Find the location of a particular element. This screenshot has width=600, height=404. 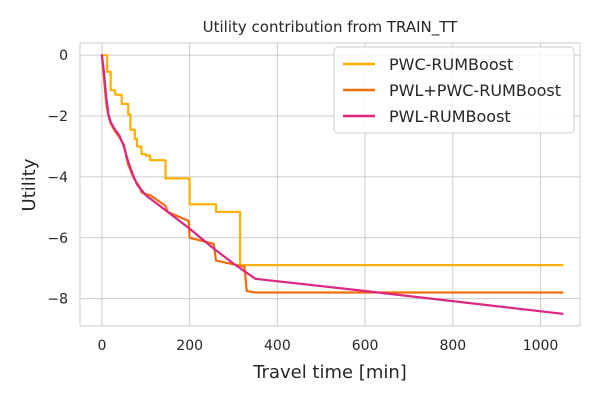

y-axis-label: Utility is located at coordinates (29, 184).